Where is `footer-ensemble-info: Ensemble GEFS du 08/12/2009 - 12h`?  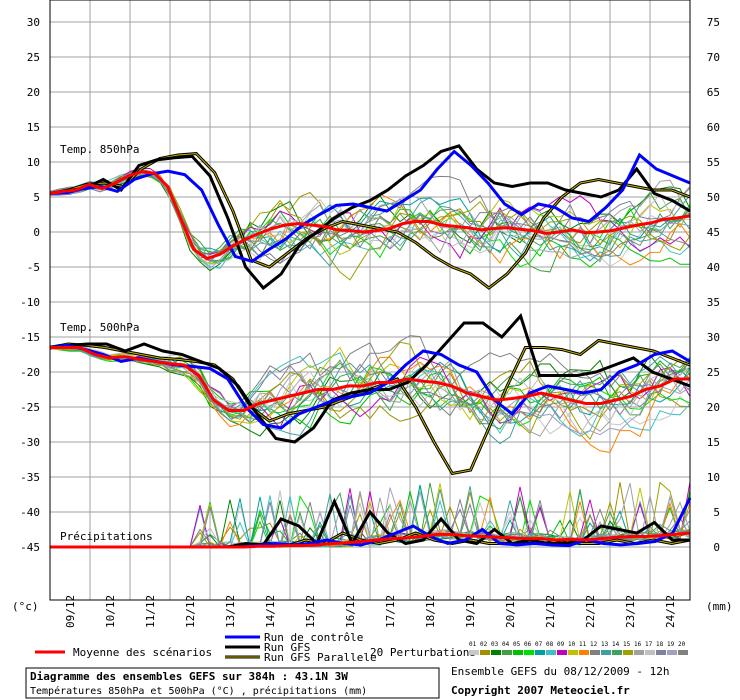
footer-ensemble-info: Ensemble GEFS du 08/12/2009 - 12h is located at coordinates (560, 671).